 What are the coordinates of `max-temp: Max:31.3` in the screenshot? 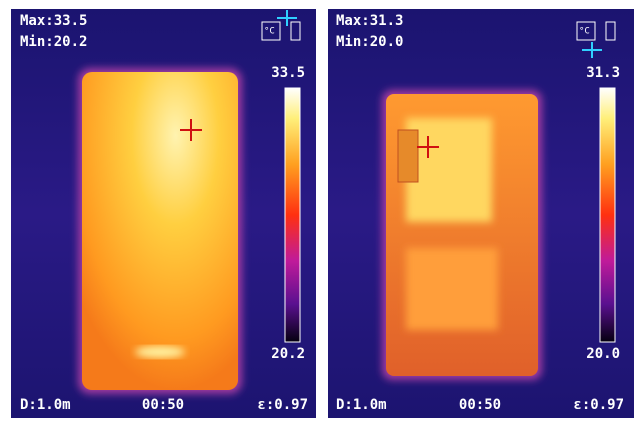 It's located at (369, 21).